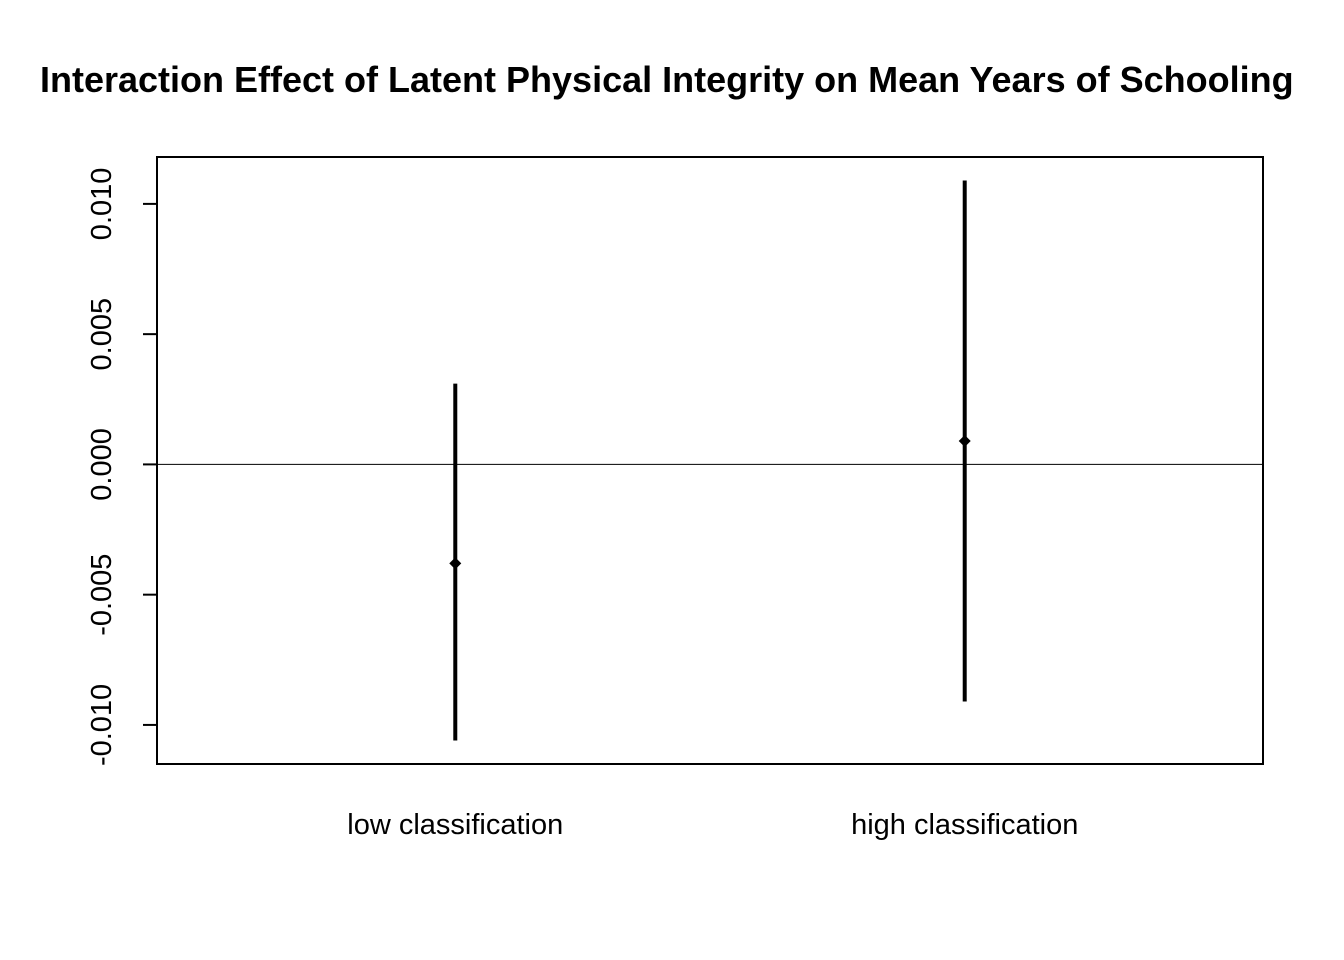 The height and width of the screenshot is (960, 1344). I want to click on y-tick-label: 0.000, so click(102, 464).